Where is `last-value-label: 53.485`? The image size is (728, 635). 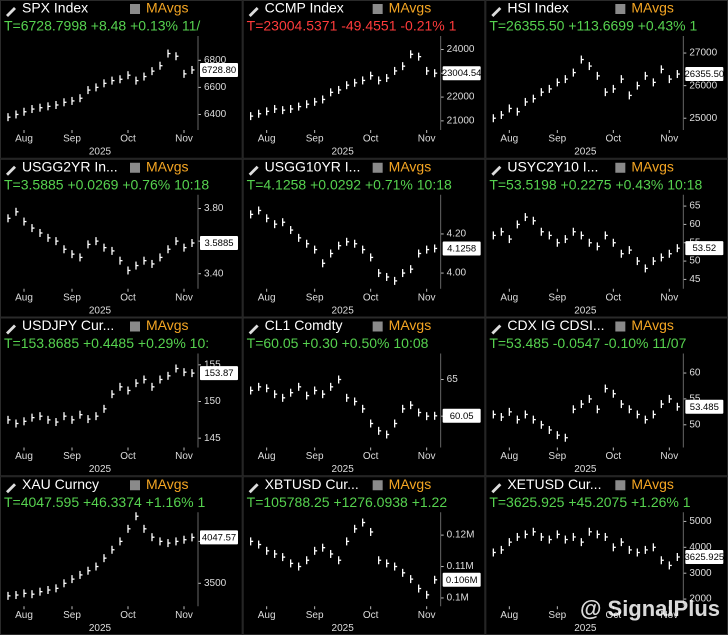
last-value-label: 53.485 is located at coordinates (704, 407).